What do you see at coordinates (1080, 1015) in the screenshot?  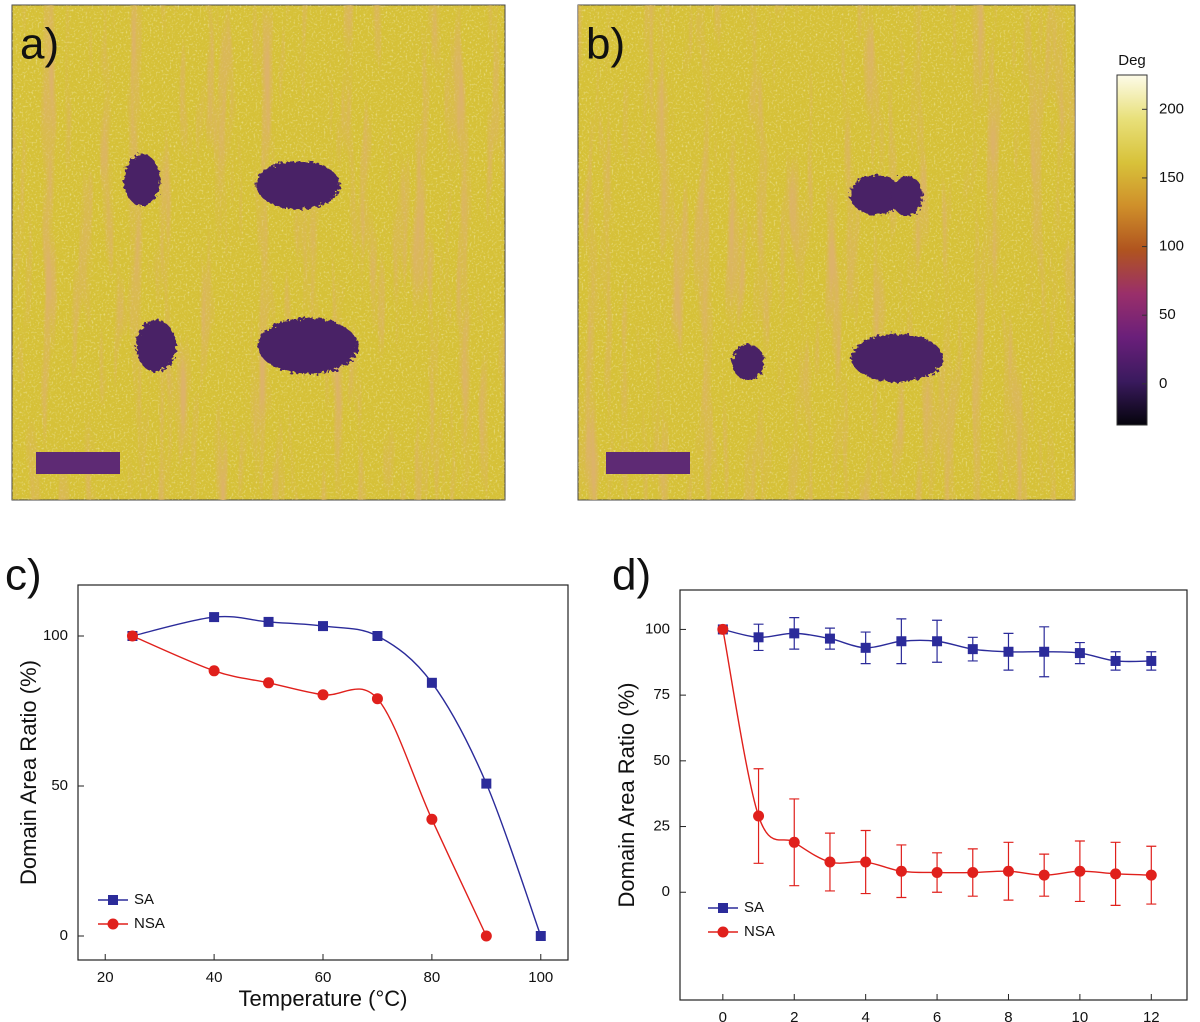 I see `x-tick-label: 10` at bounding box center [1080, 1015].